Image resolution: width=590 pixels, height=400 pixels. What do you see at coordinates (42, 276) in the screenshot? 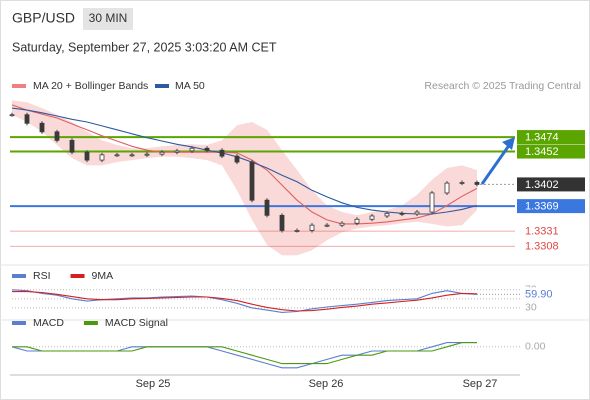
I see `legend-label: RSI` at bounding box center [42, 276].